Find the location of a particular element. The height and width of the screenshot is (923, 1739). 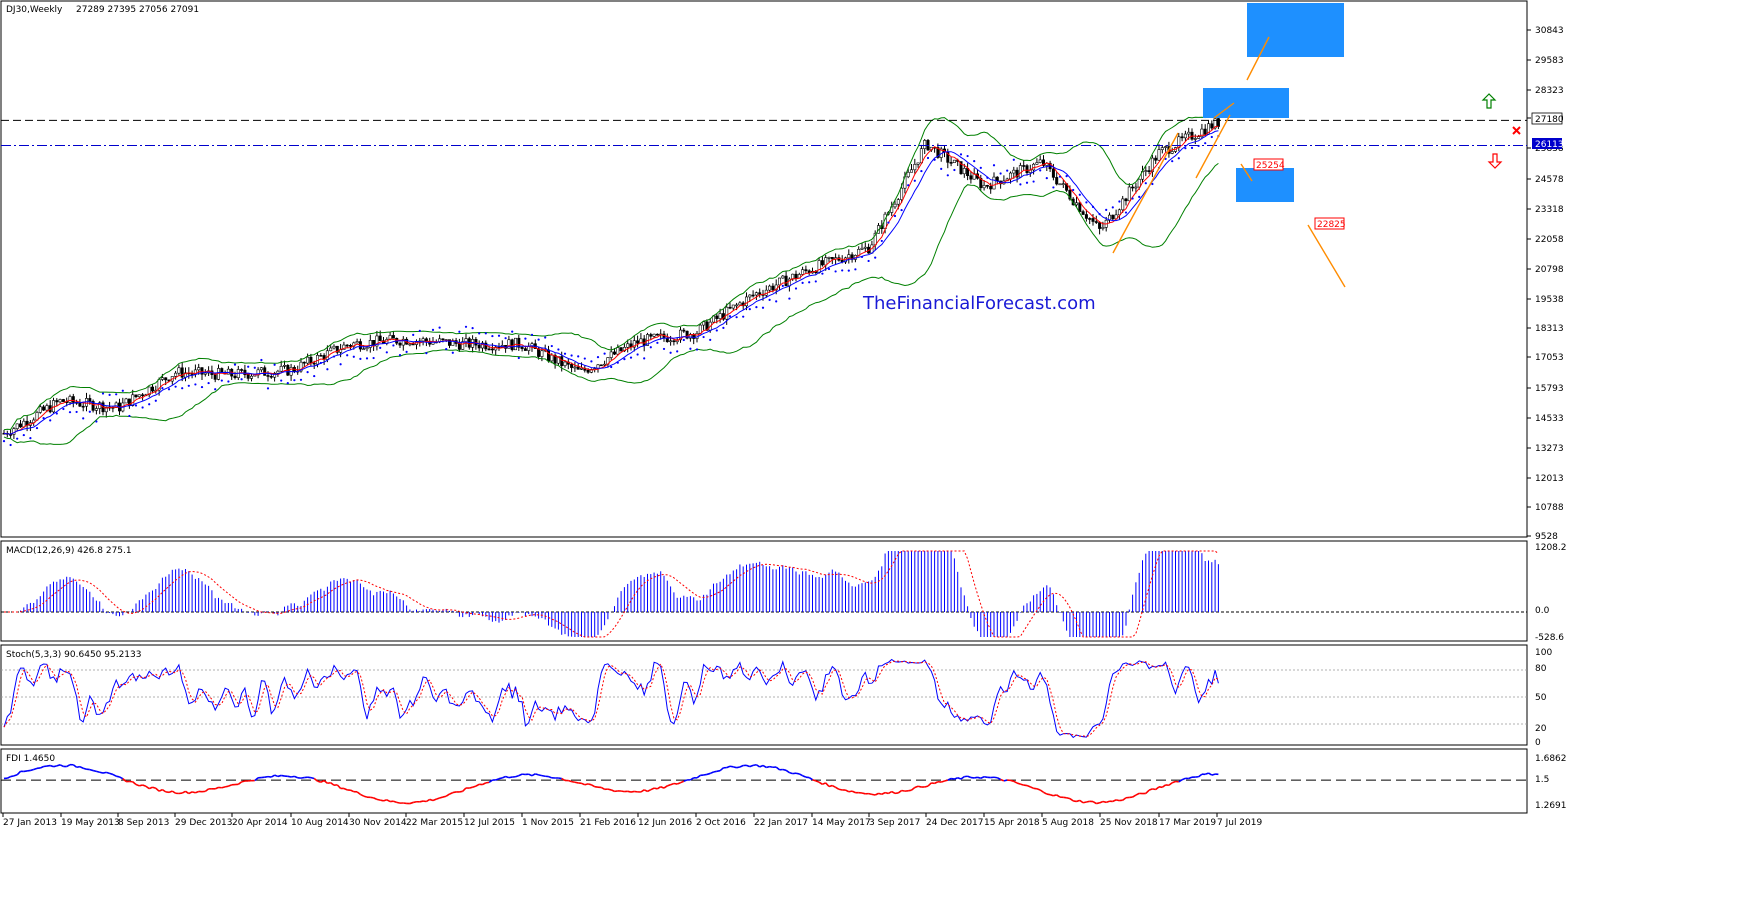

price-tick-label: 17053 is located at coordinates (1549, 358).